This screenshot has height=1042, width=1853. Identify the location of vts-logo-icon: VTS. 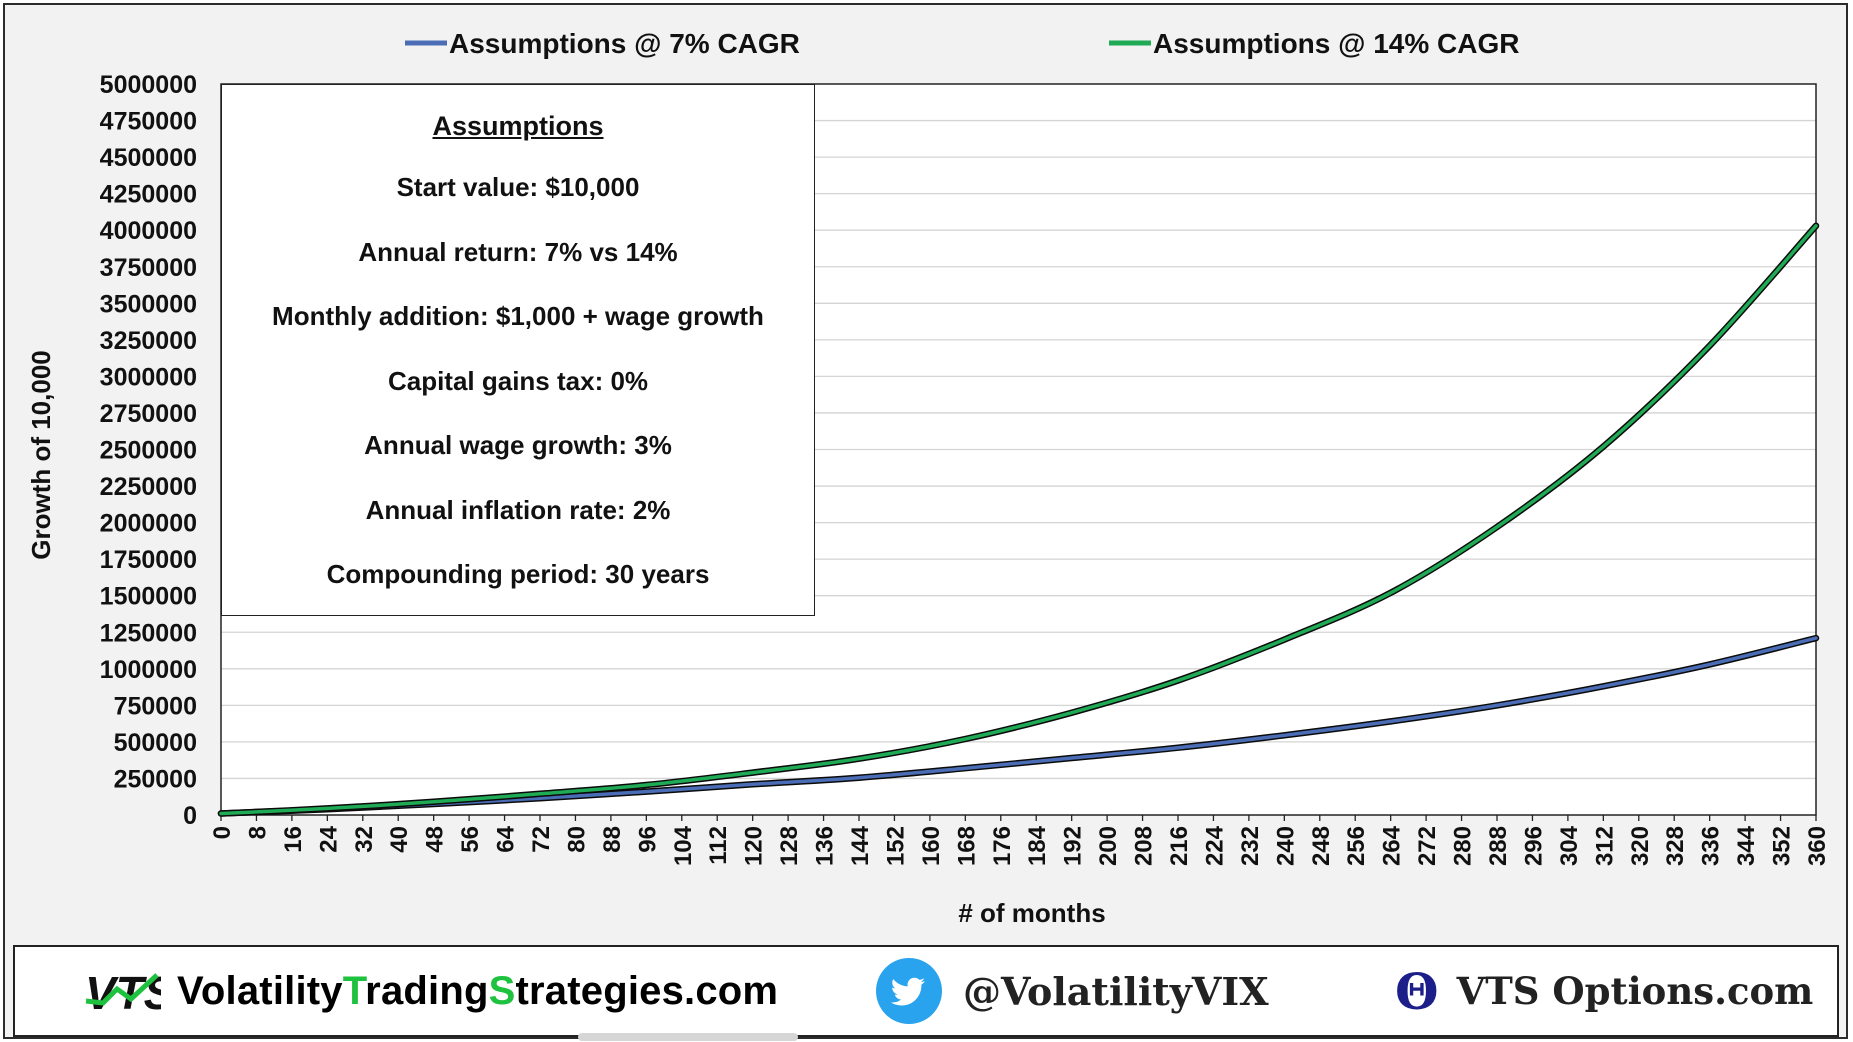
(123, 993).